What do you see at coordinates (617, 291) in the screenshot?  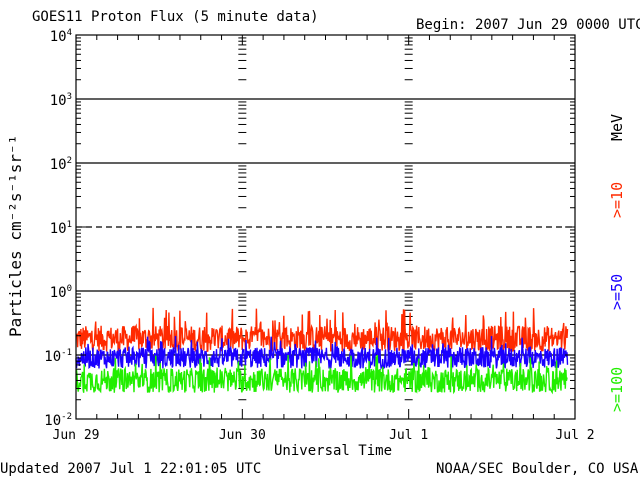 I see `legend-entry-50mev: >=50` at bounding box center [617, 291].